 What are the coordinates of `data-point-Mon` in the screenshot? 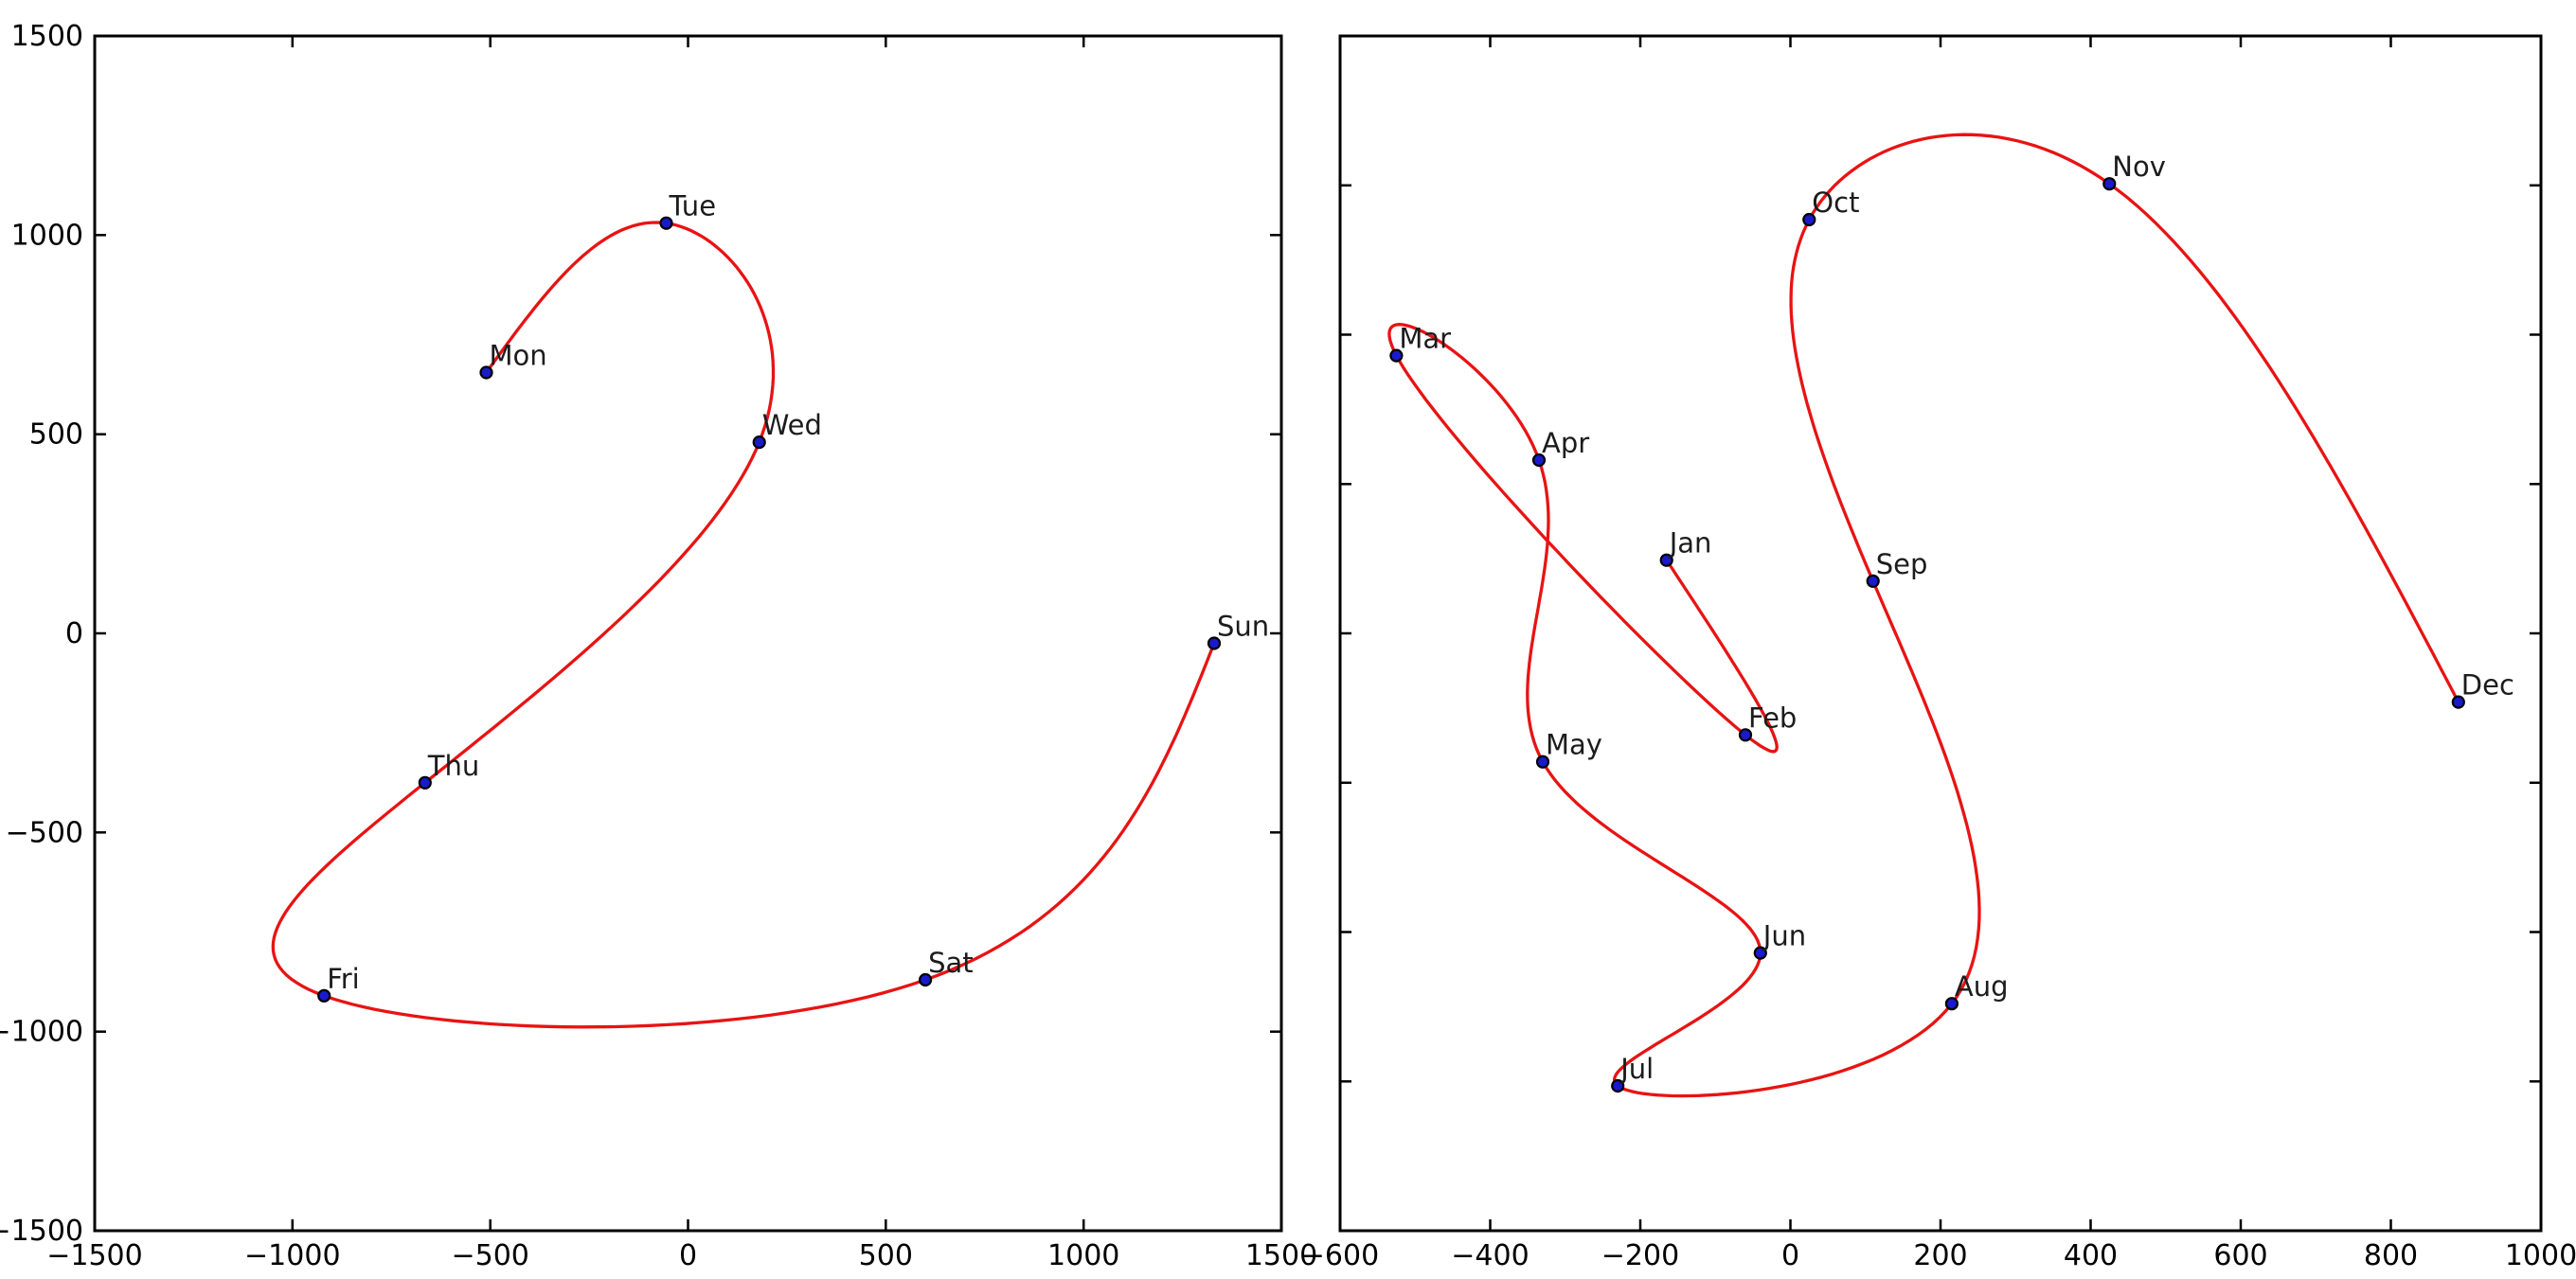 It's located at (486, 372).